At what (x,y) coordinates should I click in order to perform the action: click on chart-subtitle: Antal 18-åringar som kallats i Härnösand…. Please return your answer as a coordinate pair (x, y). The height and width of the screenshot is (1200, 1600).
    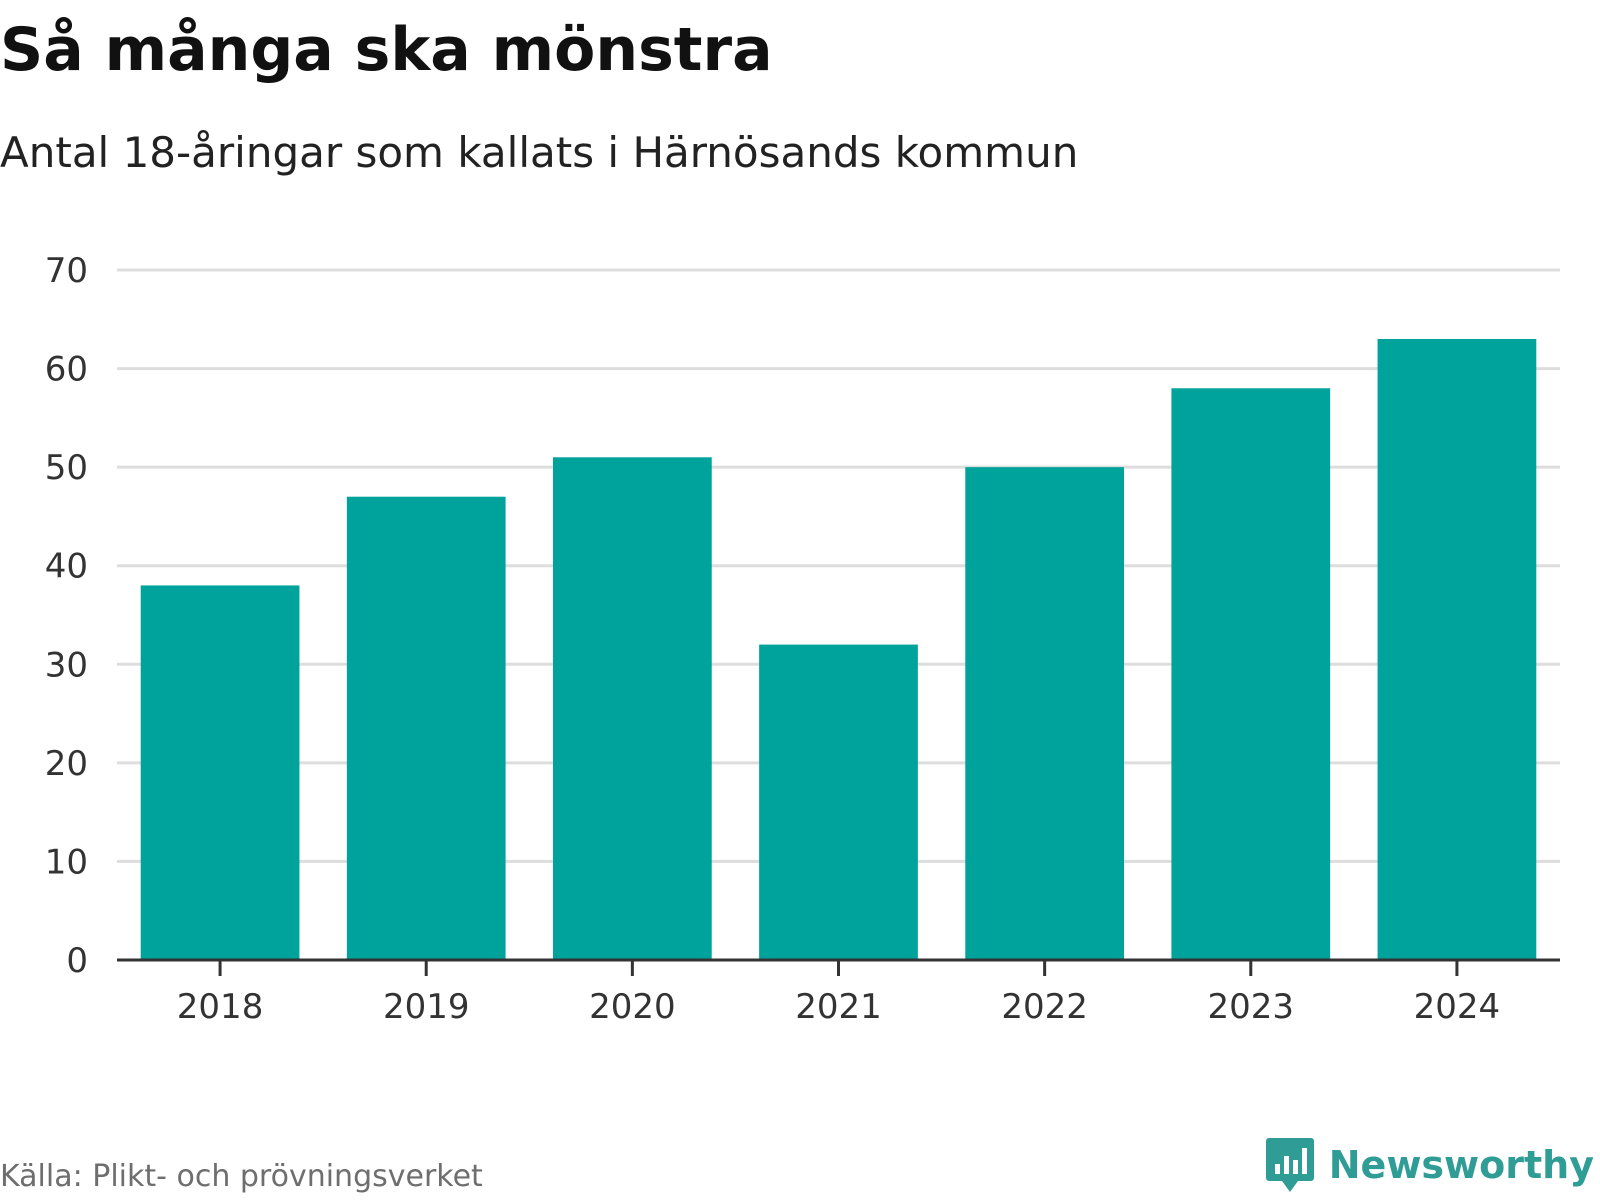
    Looking at the image, I should click on (539, 152).